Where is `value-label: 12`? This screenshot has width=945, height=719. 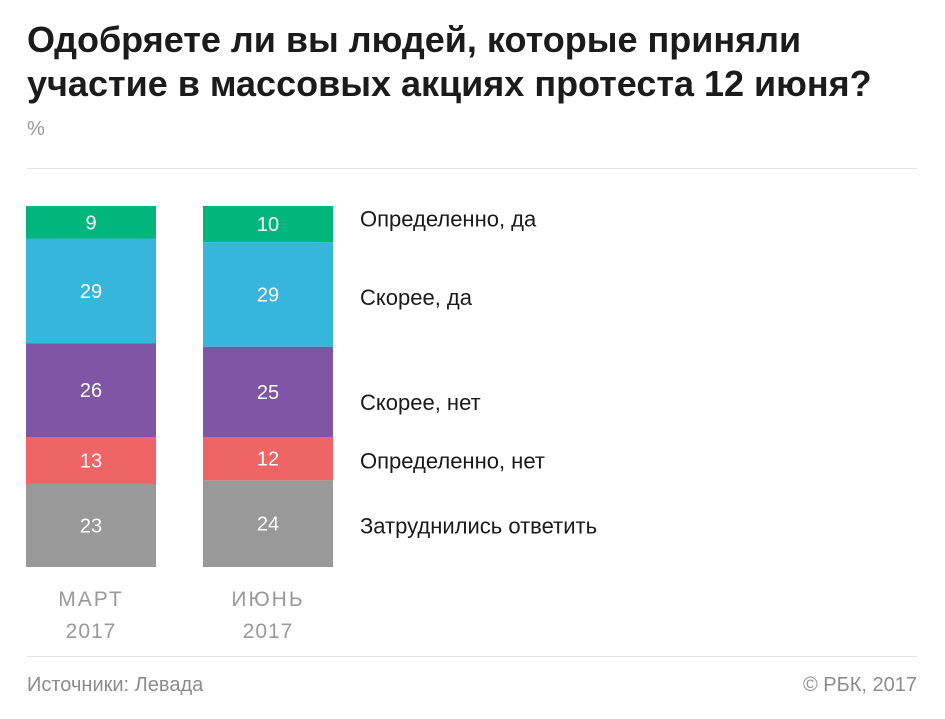 value-label: 12 is located at coordinates (268, 460).